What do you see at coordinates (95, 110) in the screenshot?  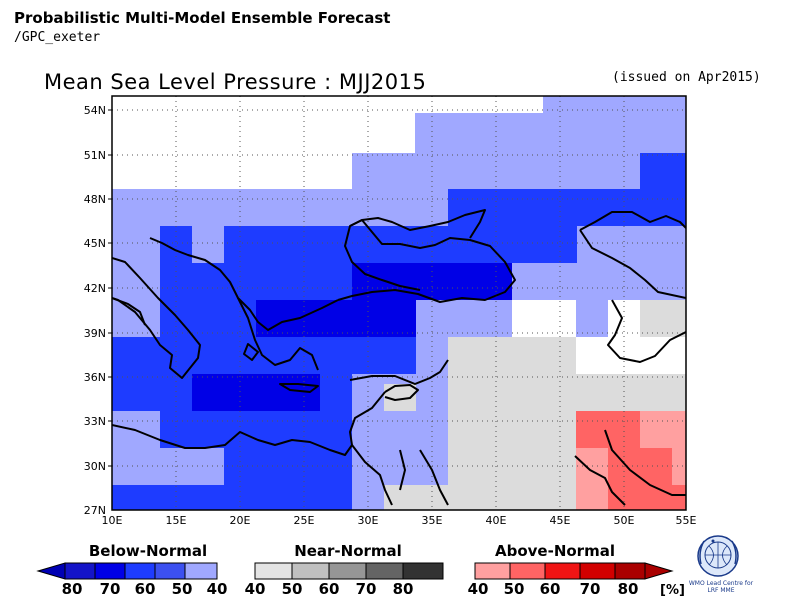 I see `lat-label: 54N` at bounding box center [95, 110].